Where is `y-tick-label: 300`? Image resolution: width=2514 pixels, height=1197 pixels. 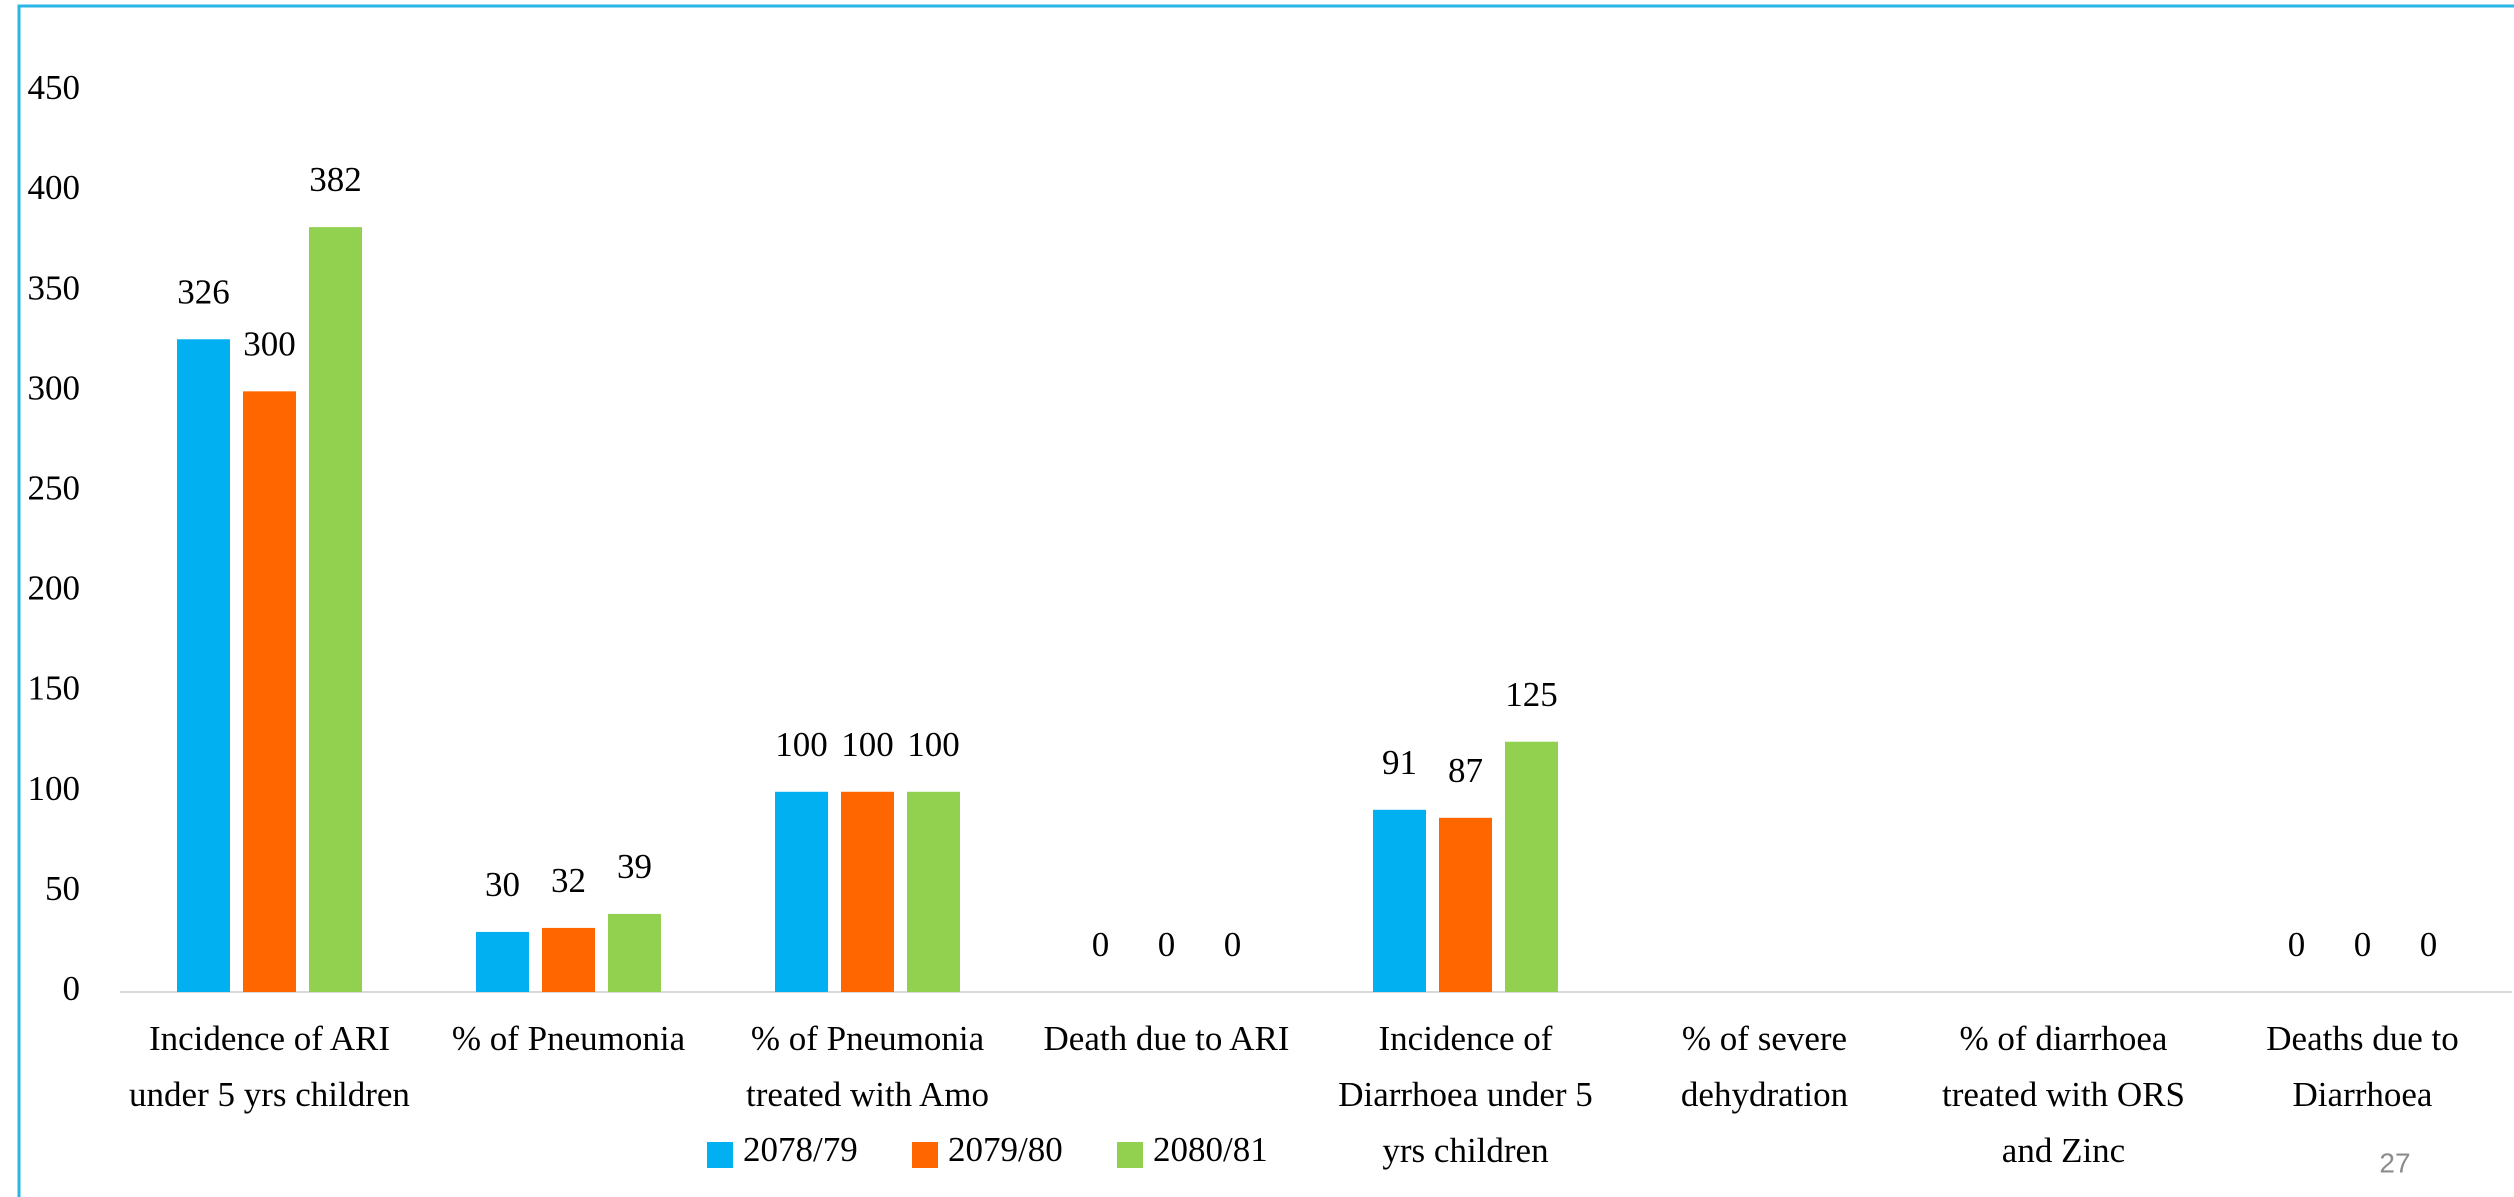
y-tick-label: 300 is located at coordinates (54, 387).